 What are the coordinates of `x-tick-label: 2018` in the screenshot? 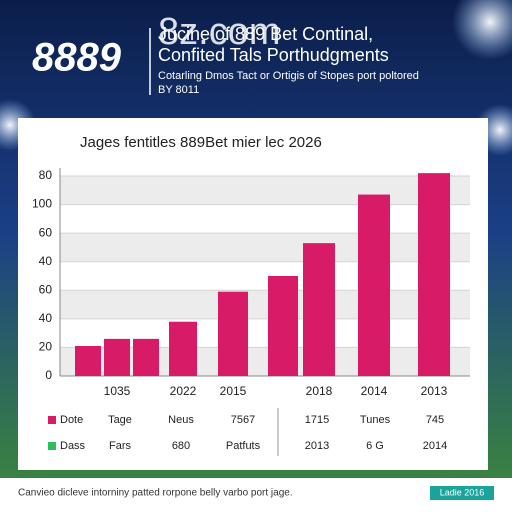 It's located at (319, 391).